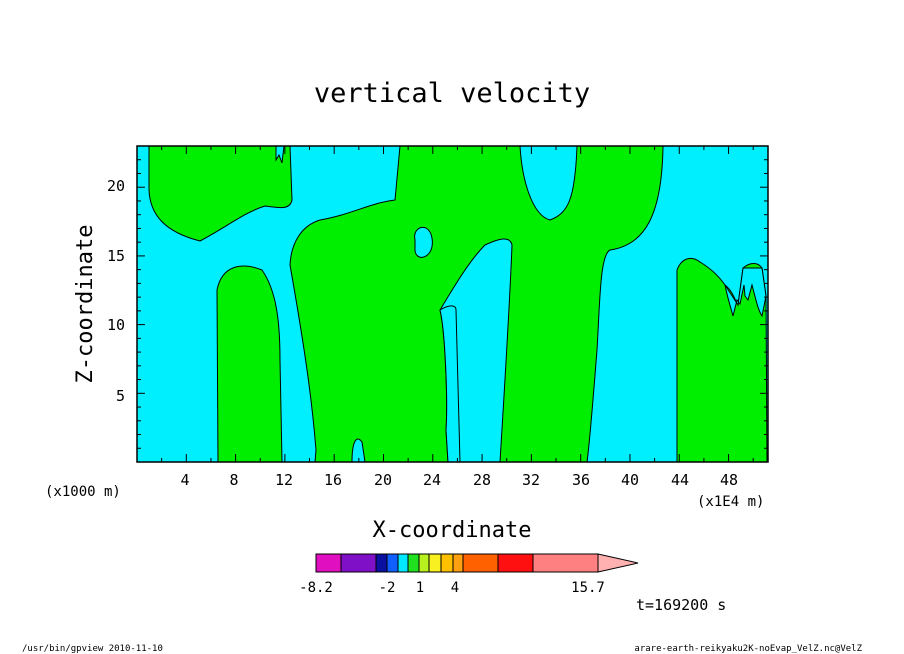 This screenshot has width=904, height=654. I want to click on x-tick-label: 48, so click(729, 480).